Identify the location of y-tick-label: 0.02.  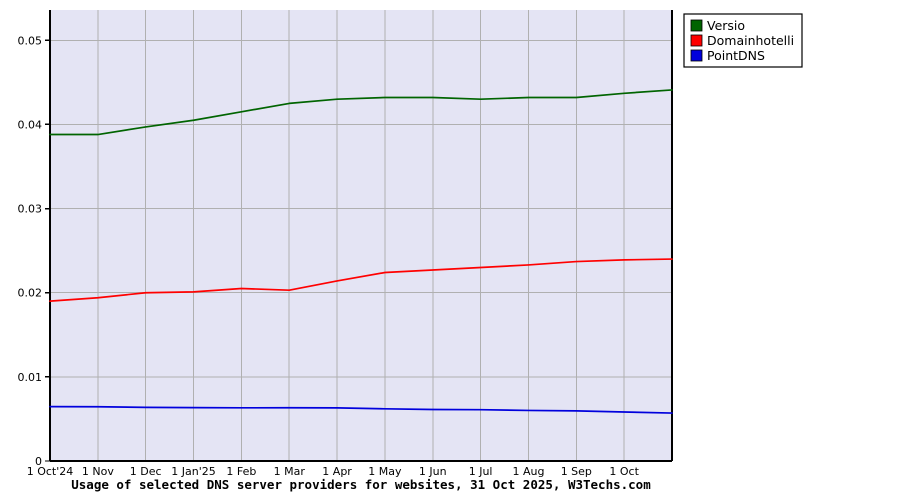
(30, 293).